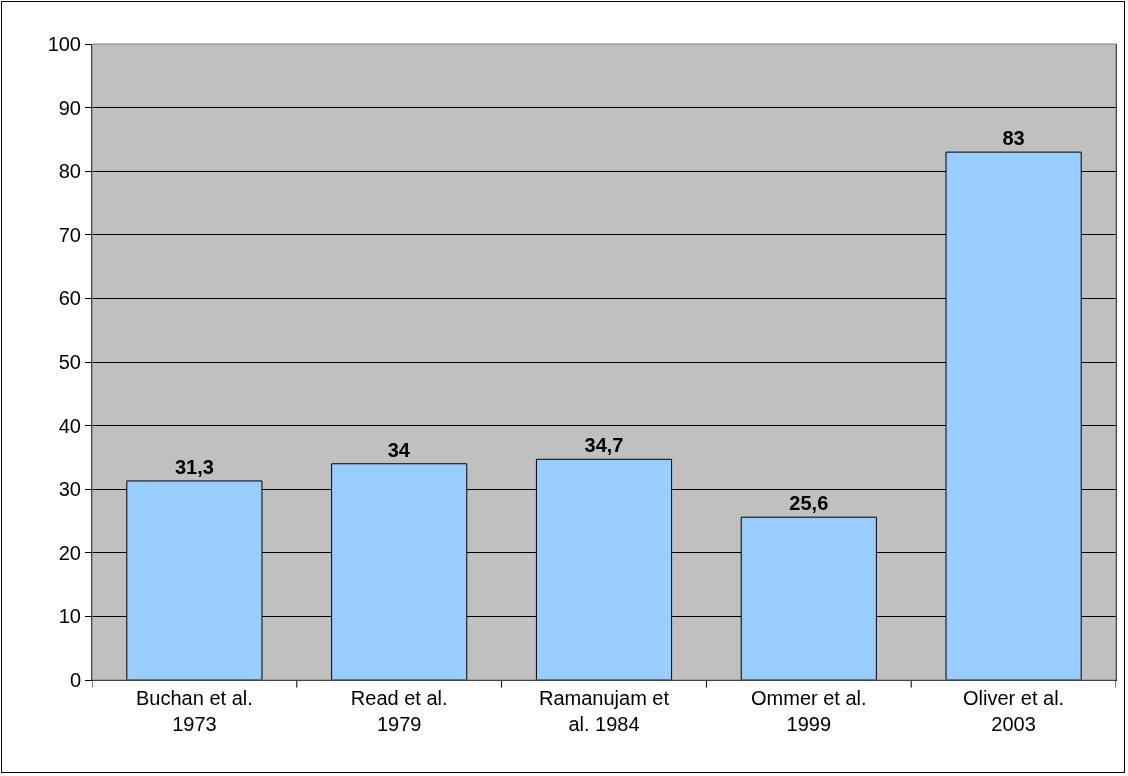 The width and height of the screenshot is (1128, 776). Describe the element at coordinates (69, 107) in the screenshot. I see `y-tick-label: 90` at that location.